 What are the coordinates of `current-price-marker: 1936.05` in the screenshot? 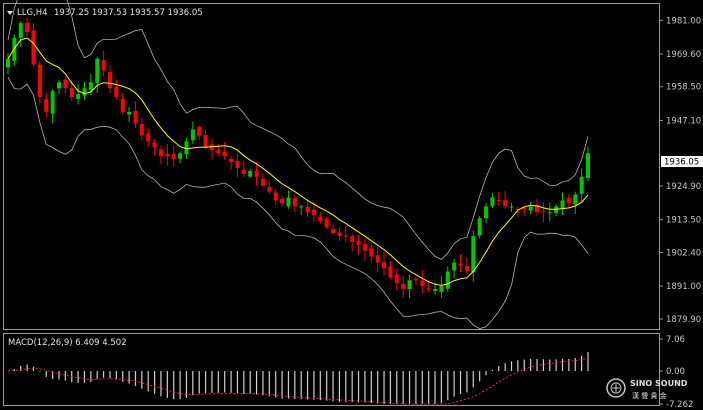 It's located at (682, 162).